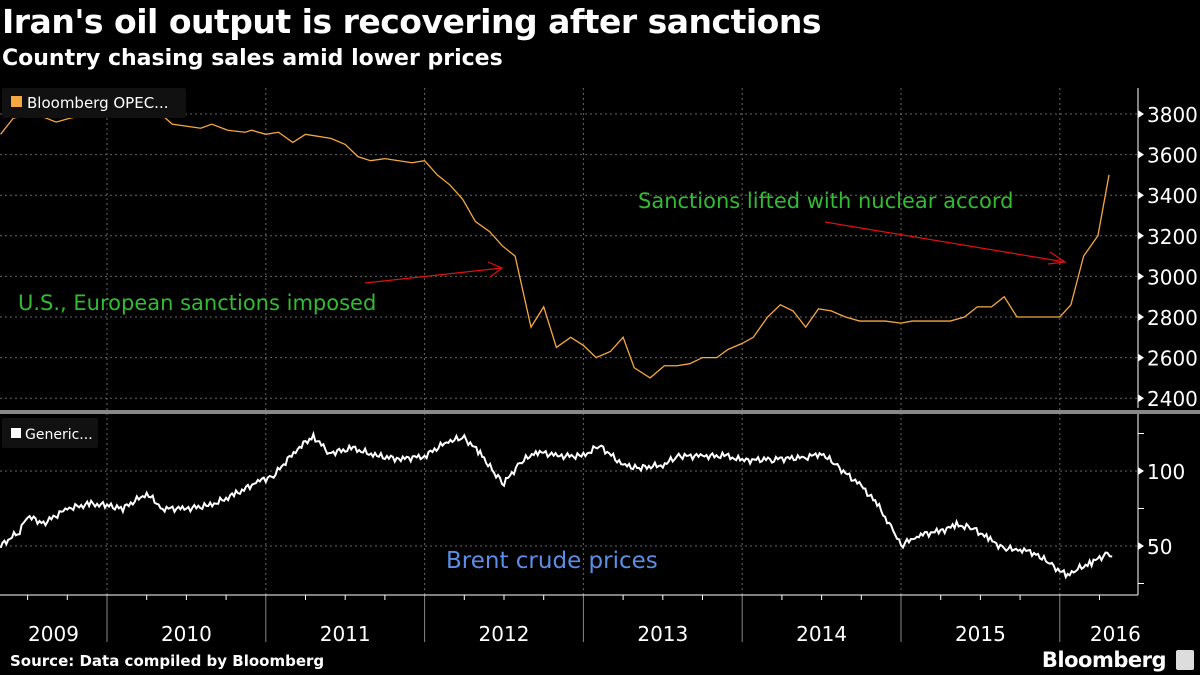 The width and height of the screenshot is (1200, 675). Describe the element at coordinates (1172, 399) in the screenshot. I see `top-y-tick-label: 2400` at that location.